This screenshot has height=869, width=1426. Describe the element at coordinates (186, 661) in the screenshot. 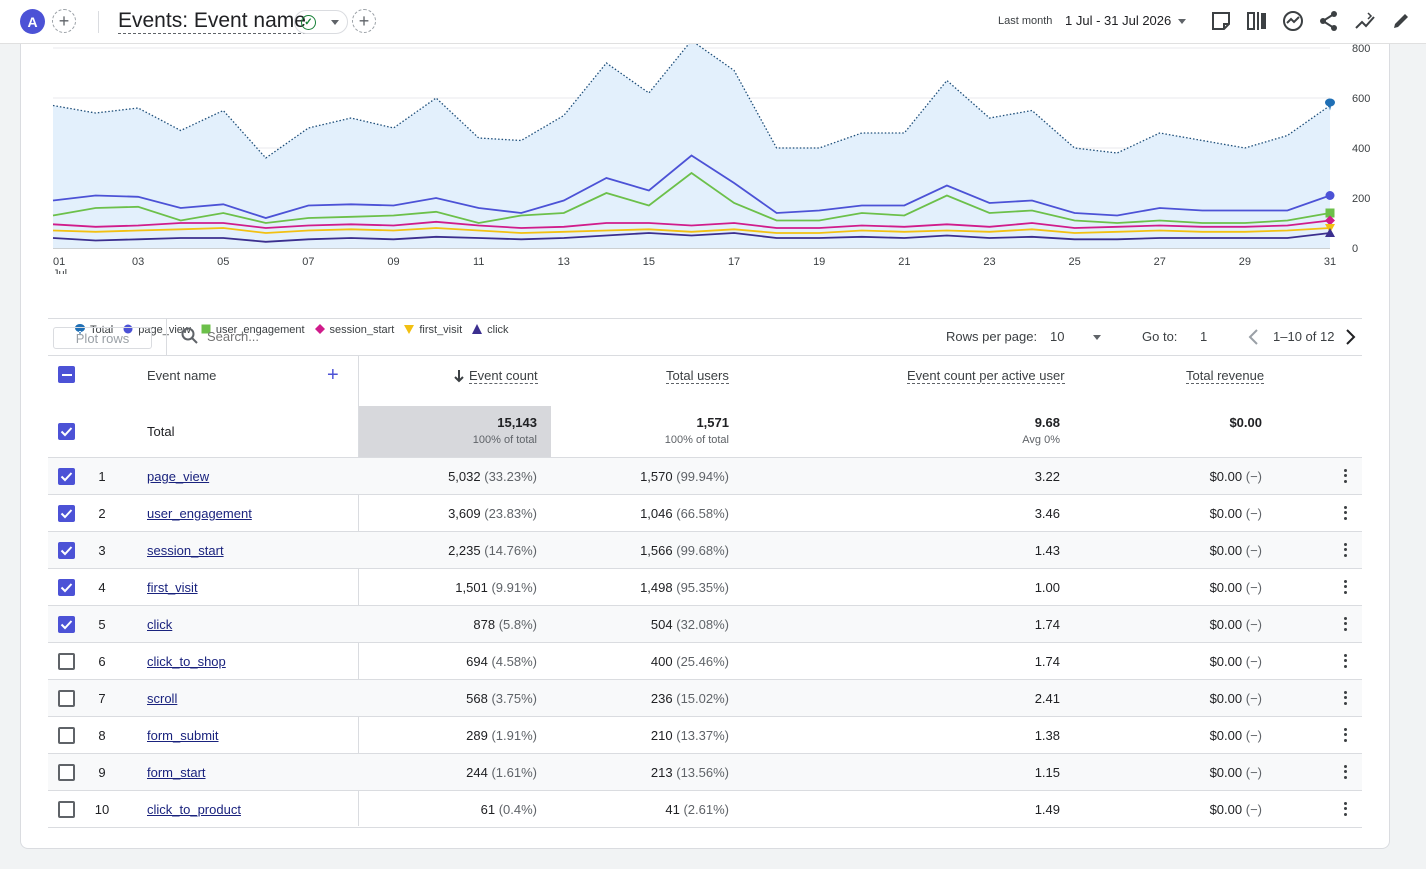

I see `event-name-link: click_to_shop` at that location.